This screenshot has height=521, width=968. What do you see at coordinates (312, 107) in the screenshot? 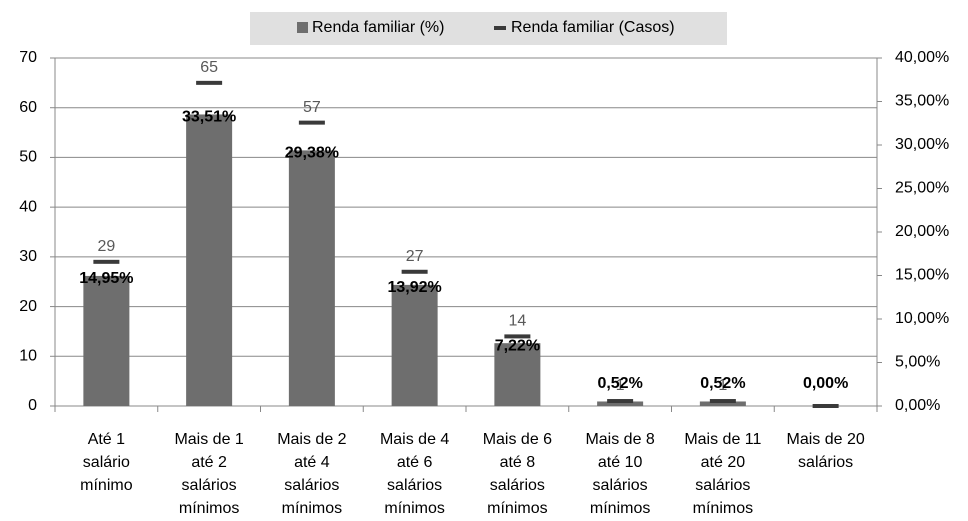
I see `case-label: 57` at bounding box center [312, 107].